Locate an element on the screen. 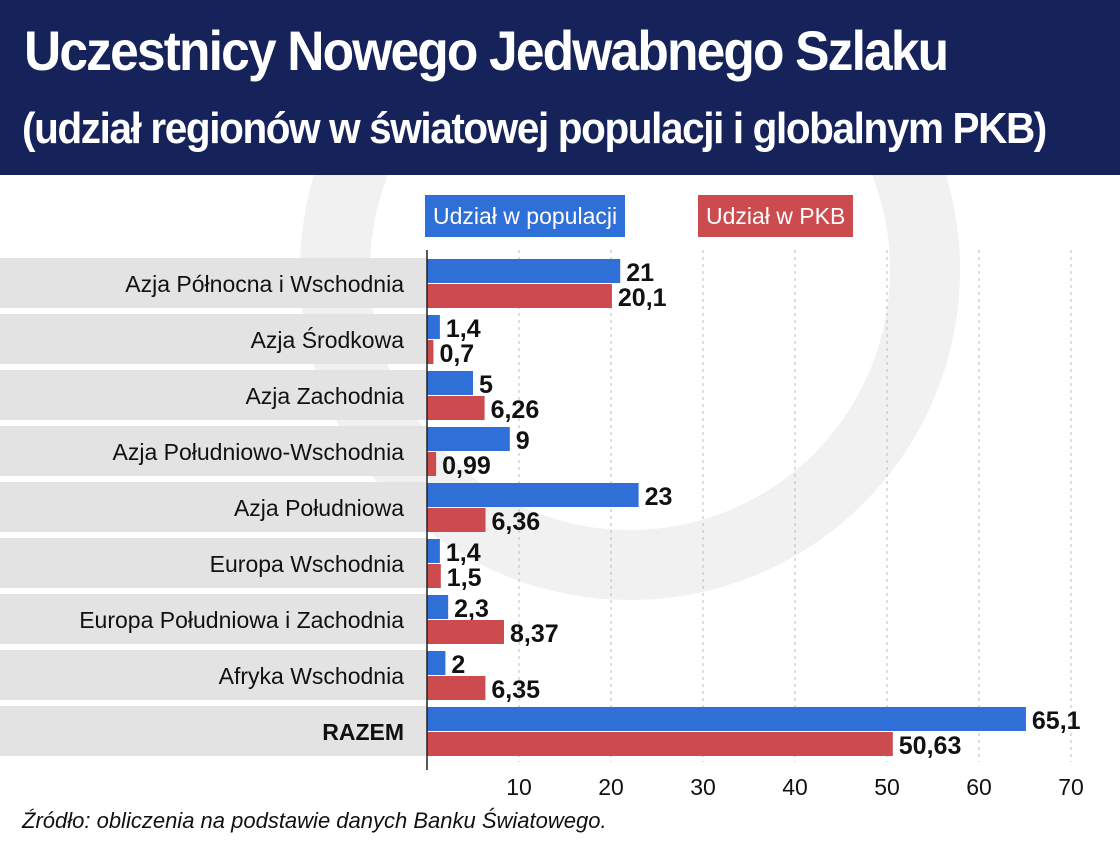 The width and height of the screenshot is (1120, 850). category-label: Europa Wschodnia is located at coordinates (307, 564).